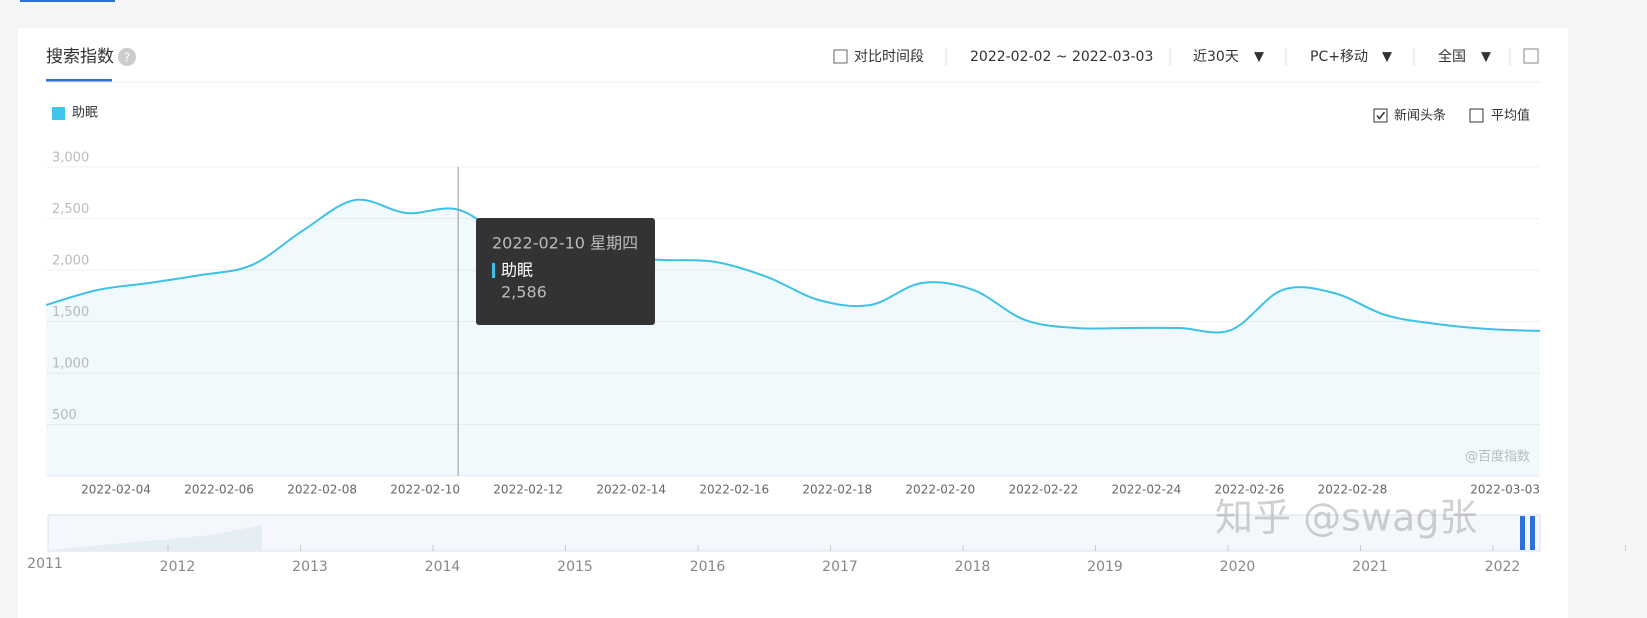  Describe the element at coordinates (1503, 567) in the screenshot. I see `timeline-year: 2022` at that location.